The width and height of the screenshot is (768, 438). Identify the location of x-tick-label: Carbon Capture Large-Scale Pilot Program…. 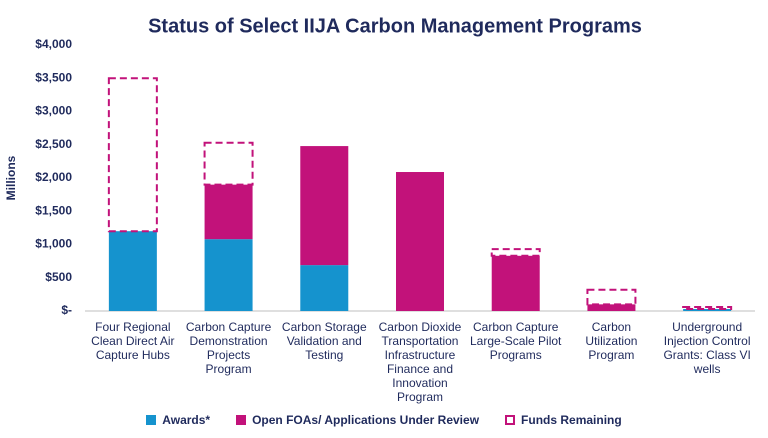
(516, 341).